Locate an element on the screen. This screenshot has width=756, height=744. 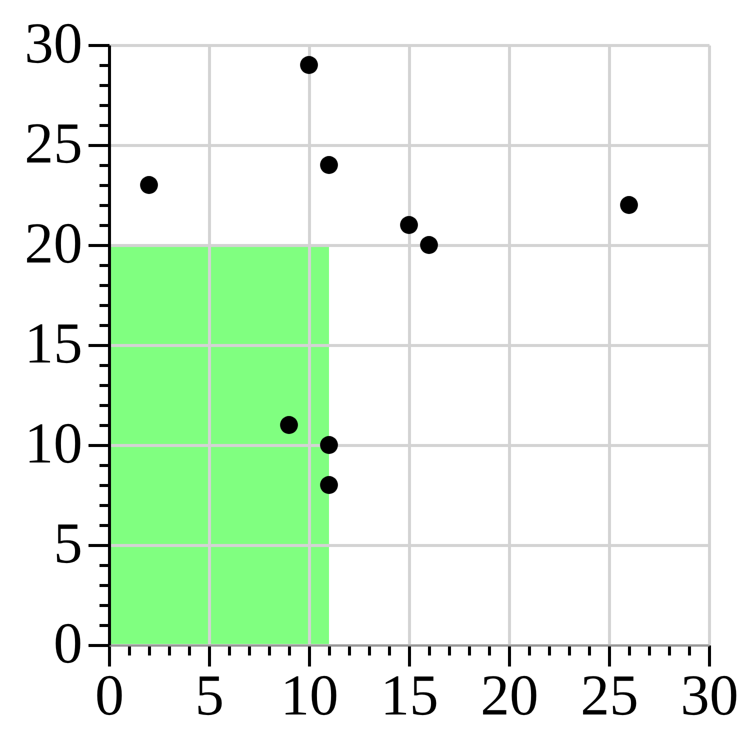
x-tick-label: 20 is located at coordinates (509, 695).